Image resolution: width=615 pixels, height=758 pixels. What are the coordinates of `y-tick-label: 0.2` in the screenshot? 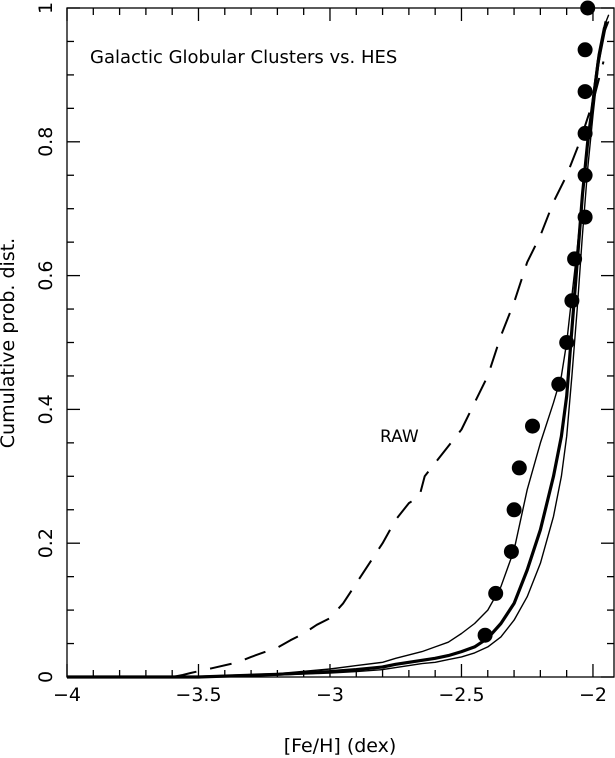 It's located at (46, 543).